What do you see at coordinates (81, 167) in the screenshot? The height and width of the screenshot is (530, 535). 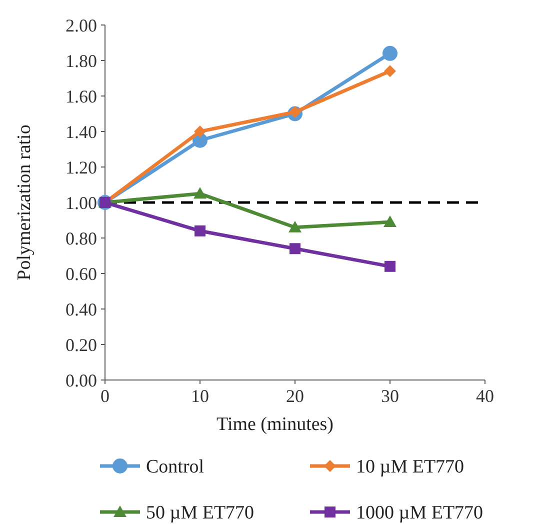 I see `y-tick-label: 1.20` at bounding box center [81, 167].